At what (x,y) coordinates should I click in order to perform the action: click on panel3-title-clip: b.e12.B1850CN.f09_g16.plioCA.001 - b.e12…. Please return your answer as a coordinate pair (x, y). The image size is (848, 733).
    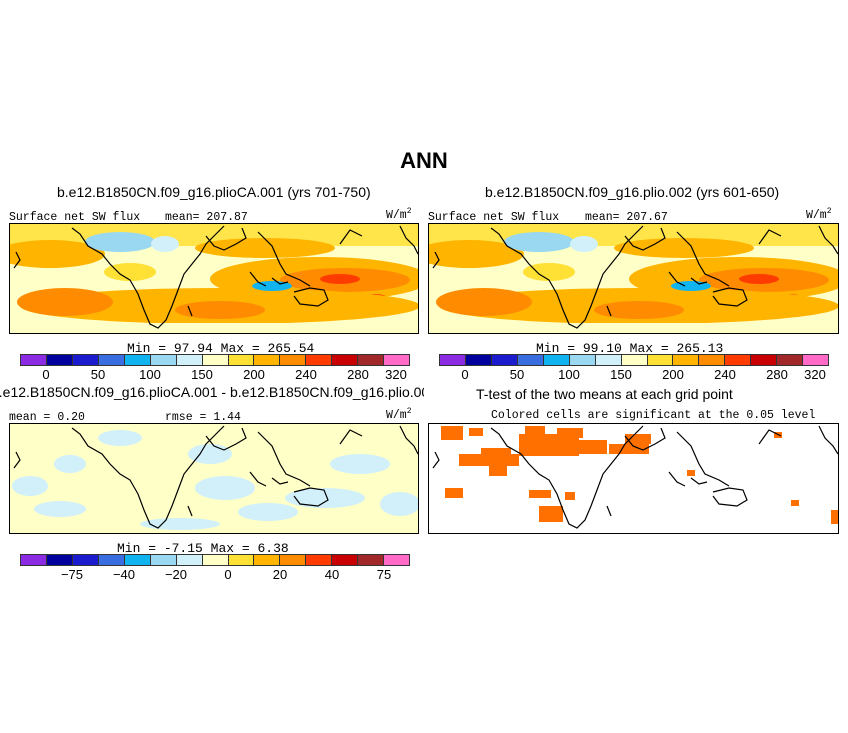
    Looking at the image, I should click on (212, 393).